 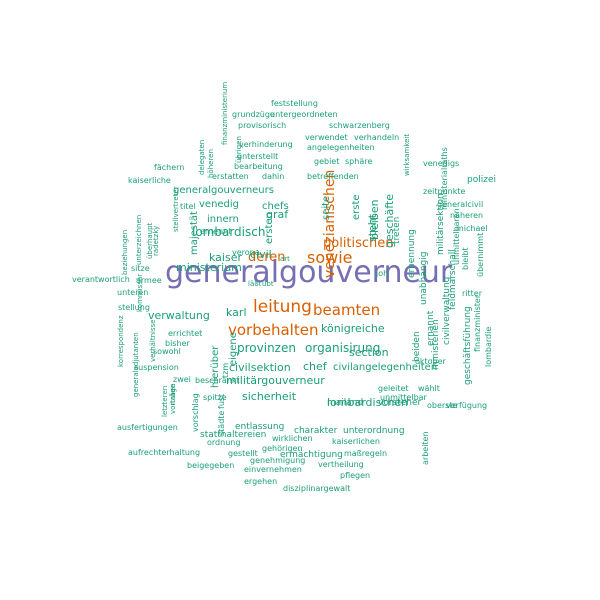 I want to click on word-civilangelegenheiten: civilangelegenheiten, so click(x=385, y=367).